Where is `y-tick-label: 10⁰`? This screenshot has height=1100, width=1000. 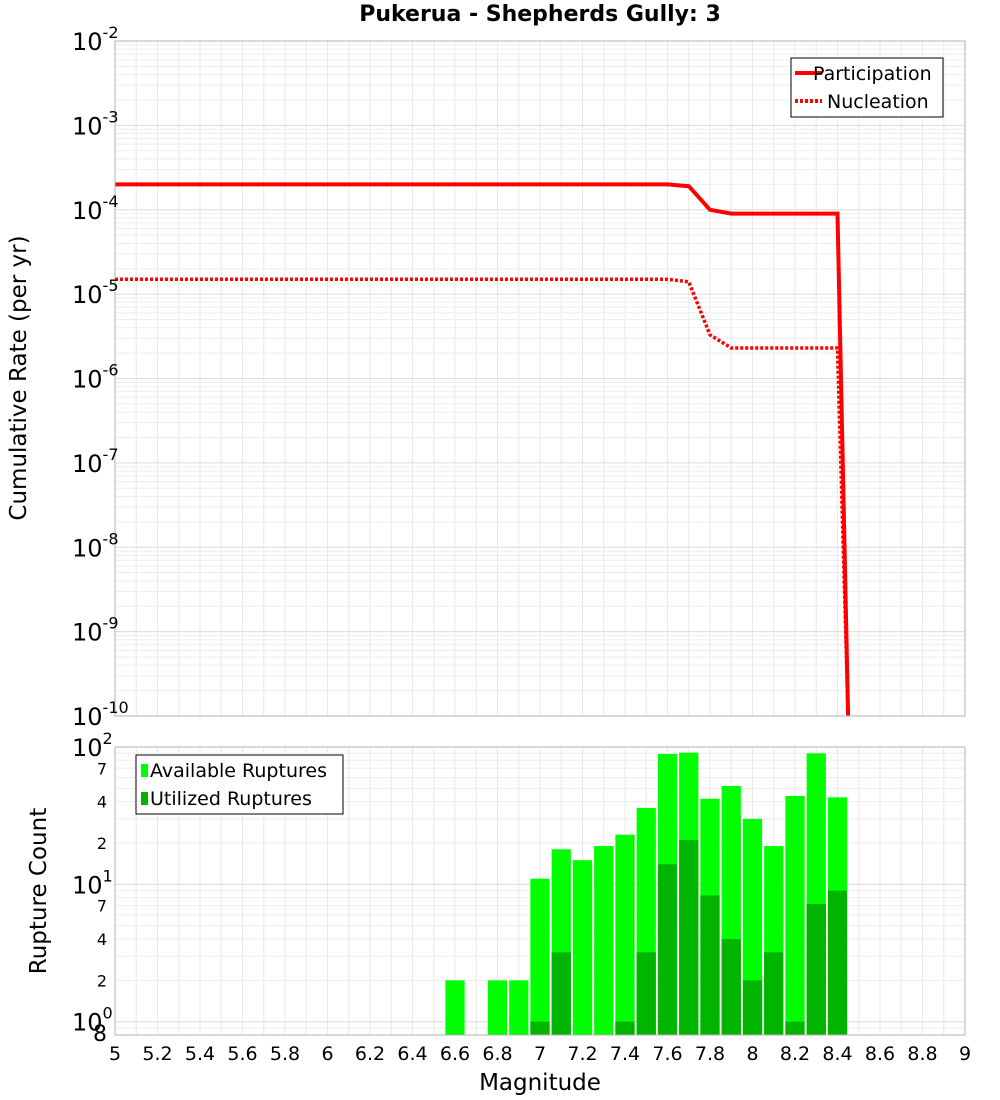
y-tick-label: 10⁰ is located at coordinates (92, 1020).